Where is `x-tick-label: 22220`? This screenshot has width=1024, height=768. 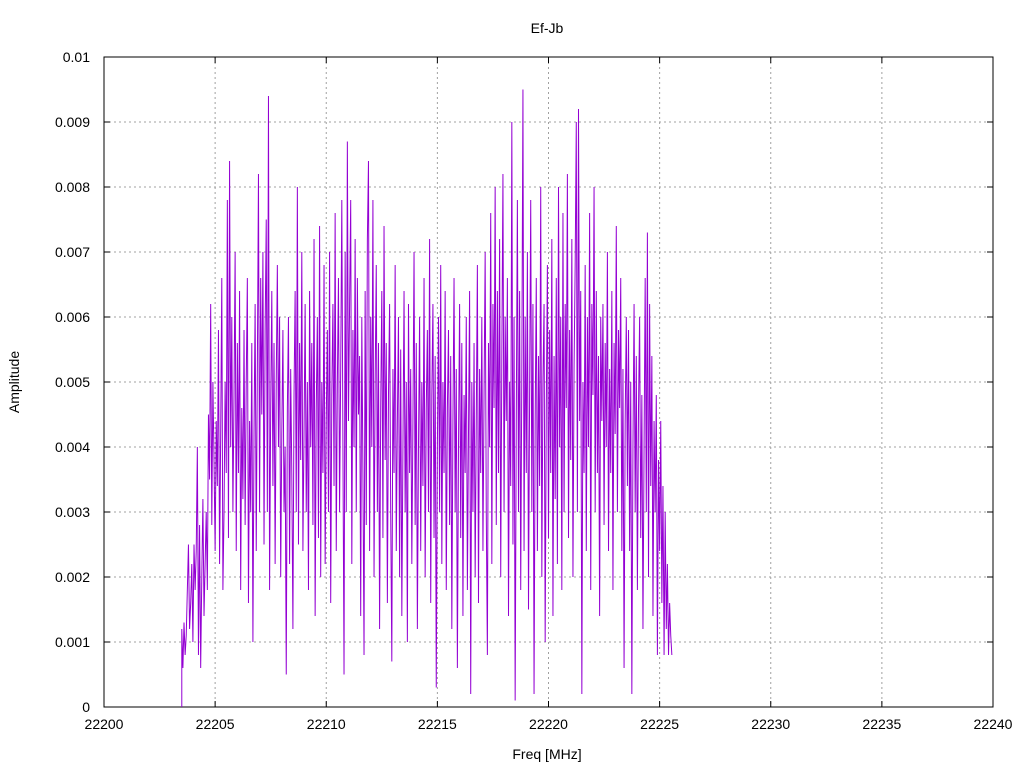
x-tick-label: 22220 is located at coordinates (548, 724).